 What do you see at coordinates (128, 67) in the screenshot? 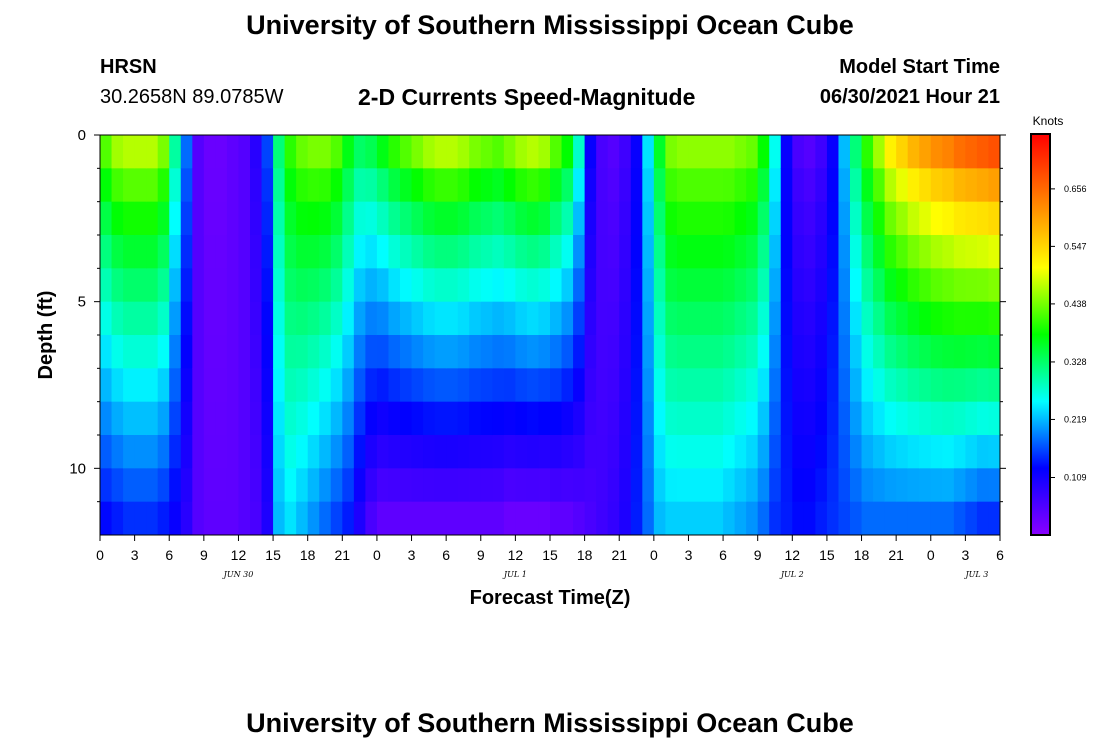
I see `station-name: HRSN` at bounding box center [128, 67].